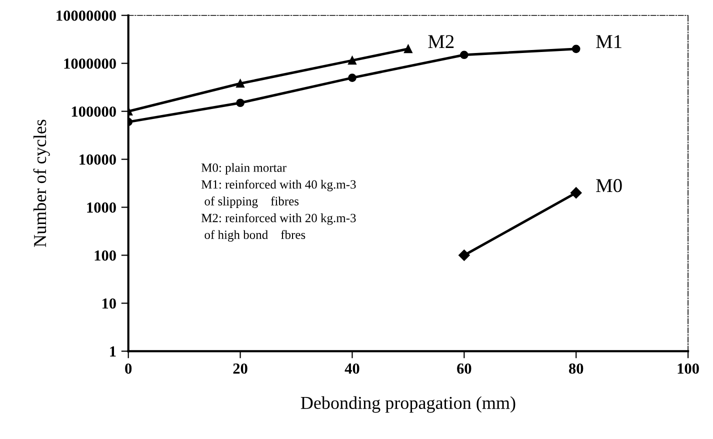 This screenshot has height=439, width=713. What do you see at coordinates (609, 41) in the screenshot?
I see `series-label: M1` at bounding box center [609, 41].